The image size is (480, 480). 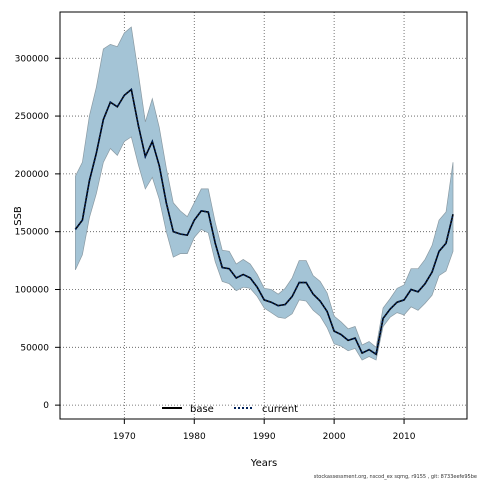 I want to click on y-axis: 0 50000 100000 150000 200000 250000 300000, so click(x=37, y=232).